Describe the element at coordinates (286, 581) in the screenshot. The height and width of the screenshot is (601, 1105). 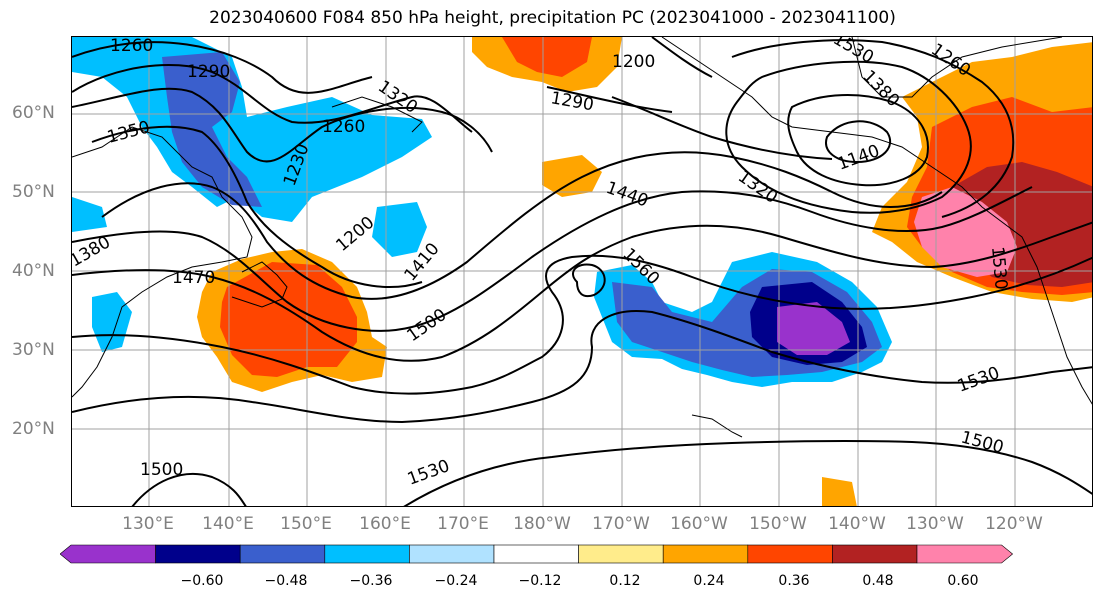
I see `colorbar-tick-label: −0.48` at that location.